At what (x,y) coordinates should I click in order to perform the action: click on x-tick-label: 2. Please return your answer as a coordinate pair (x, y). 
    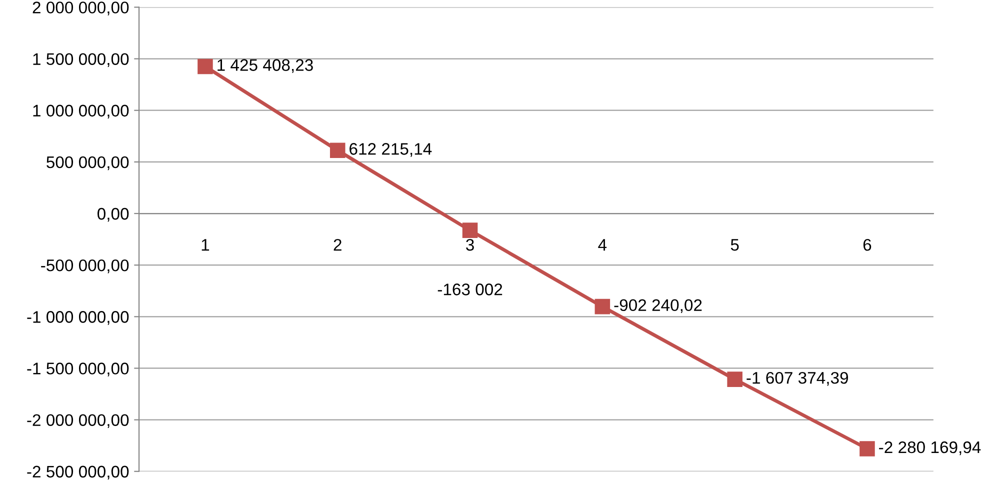
    Looking at the image, I should click on (338, 244).